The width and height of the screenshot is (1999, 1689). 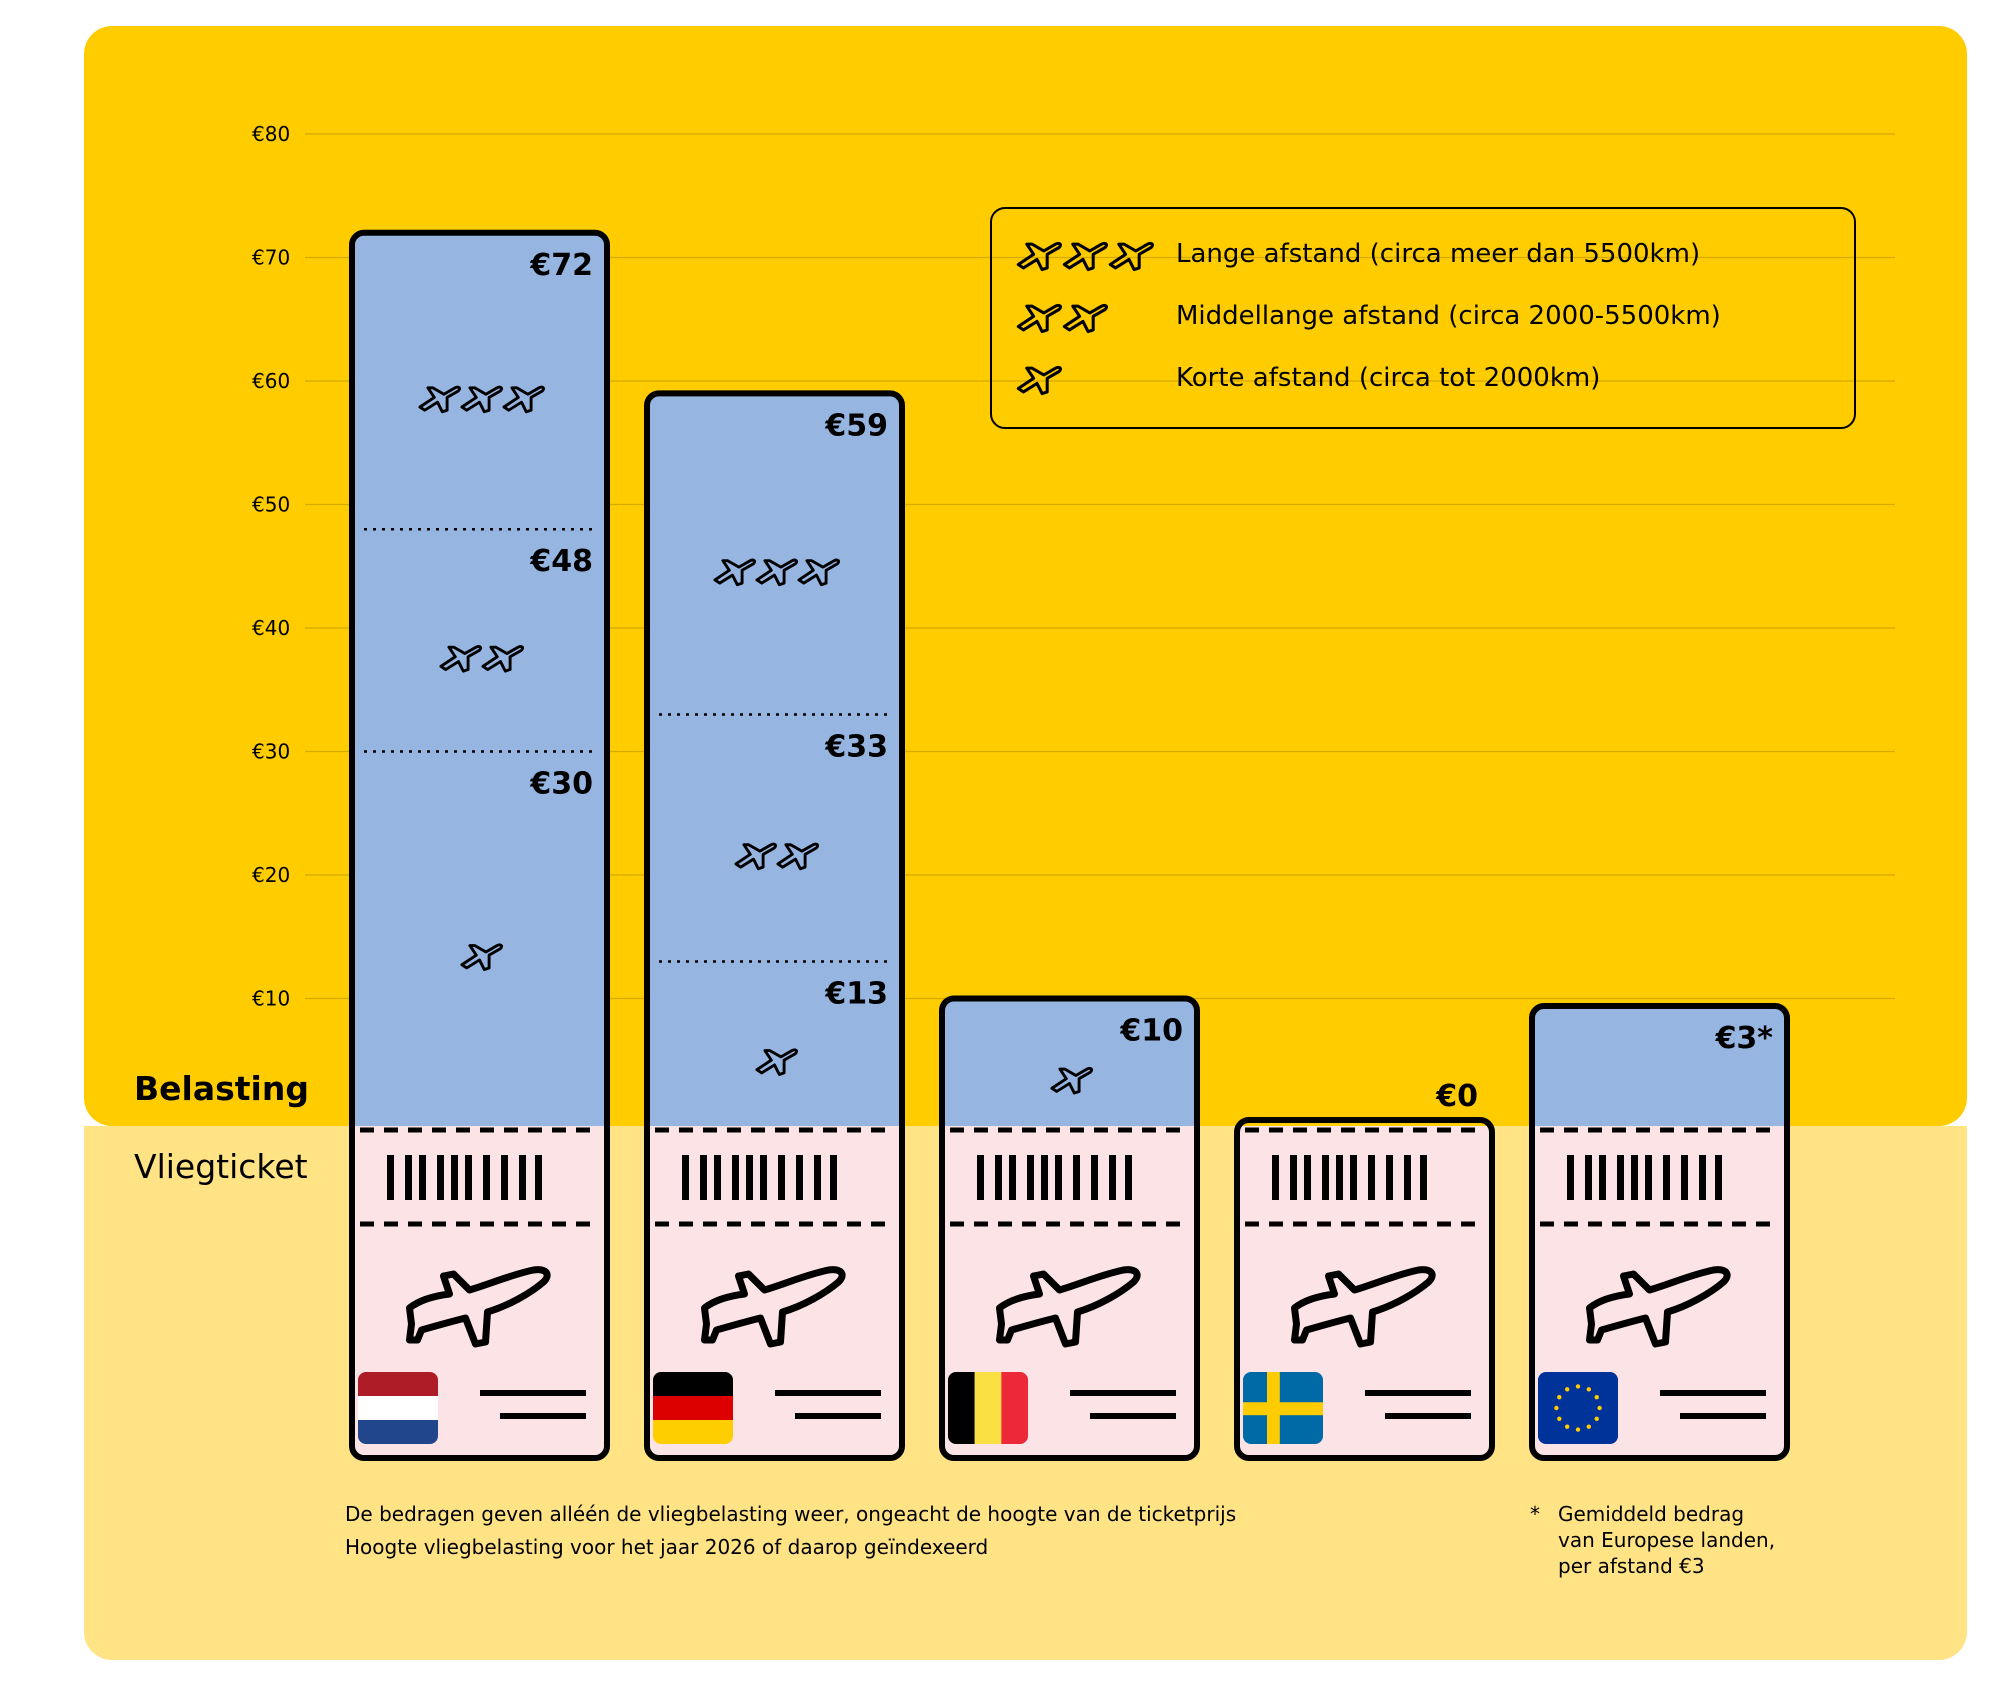 What do you see at coordinates (1364, 1270) in the screenshot?
I see `bar-sweden: €0` at bounding box center [1364, 1270].